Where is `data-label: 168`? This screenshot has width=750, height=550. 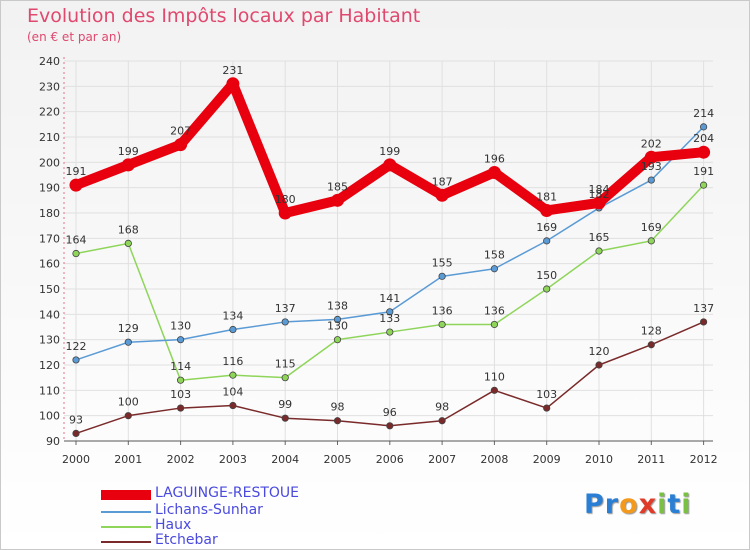 data-label: 168 is located at coordinates (128, 229).